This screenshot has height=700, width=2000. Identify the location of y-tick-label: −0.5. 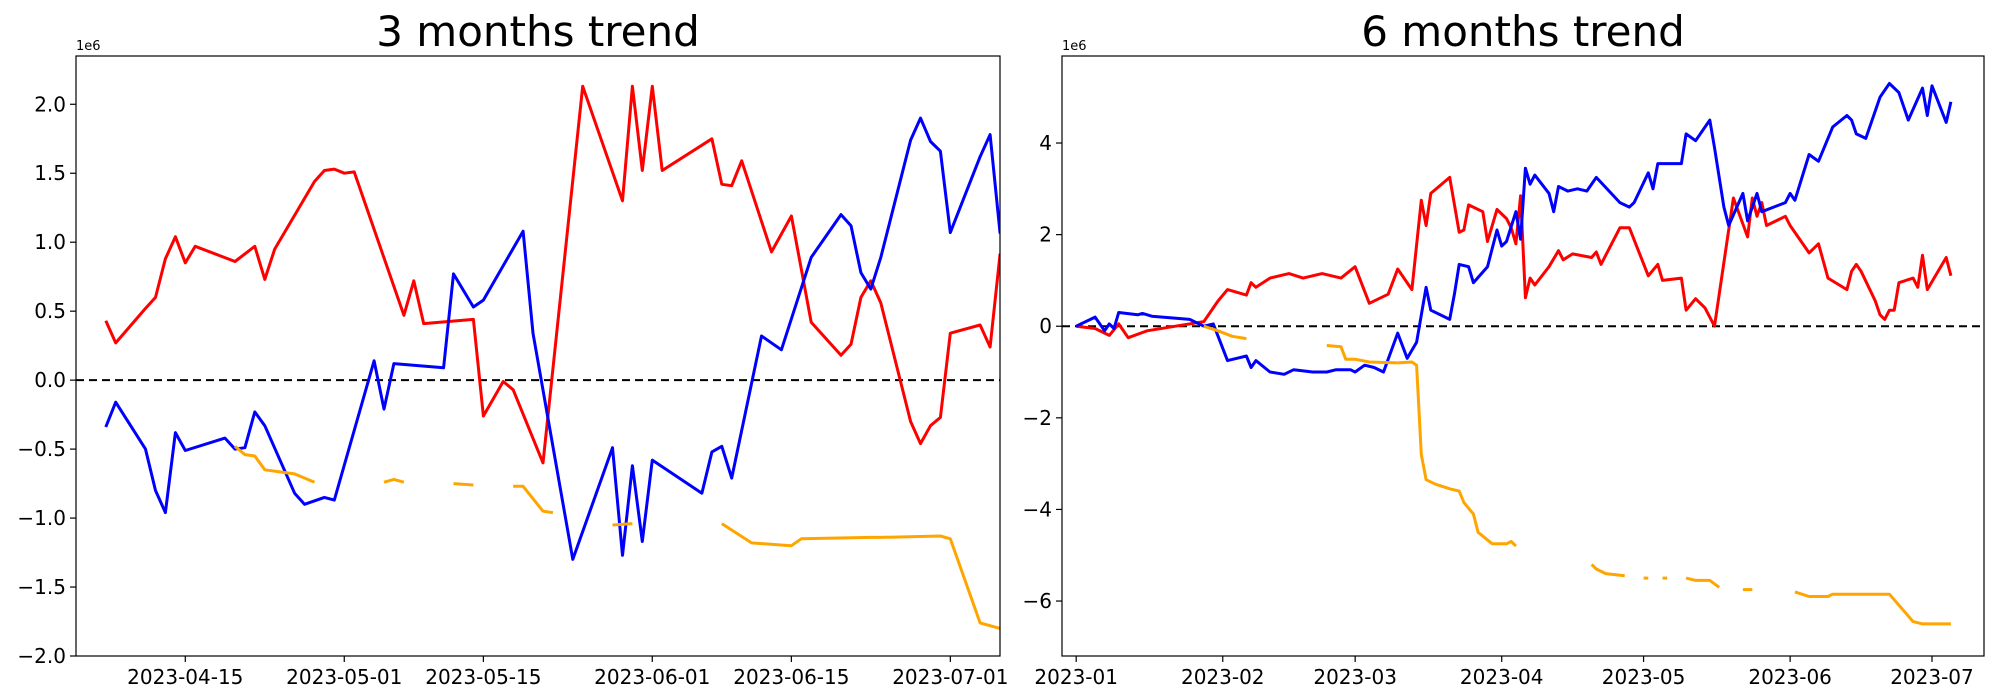
(41, 449).